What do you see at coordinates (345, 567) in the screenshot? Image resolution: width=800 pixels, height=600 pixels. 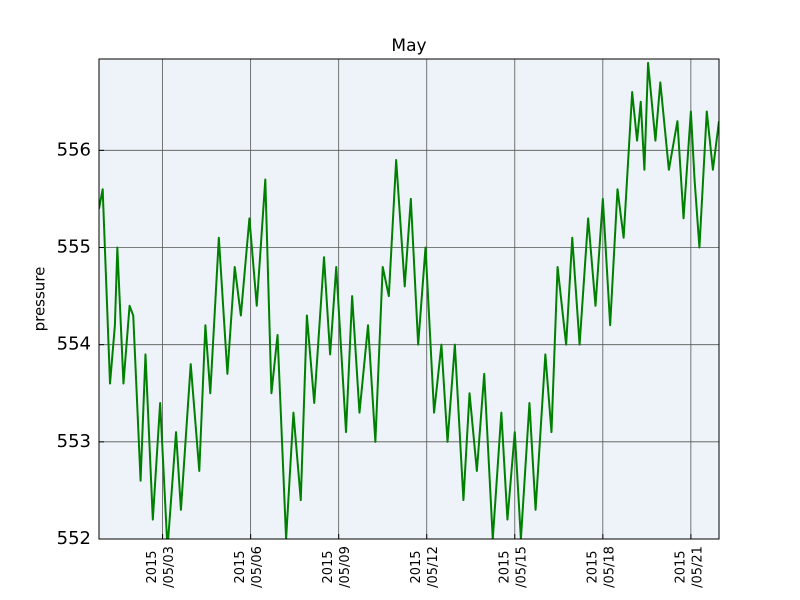 I see `x-tick-label-line: /05/09` at bounding box center [345, 567].